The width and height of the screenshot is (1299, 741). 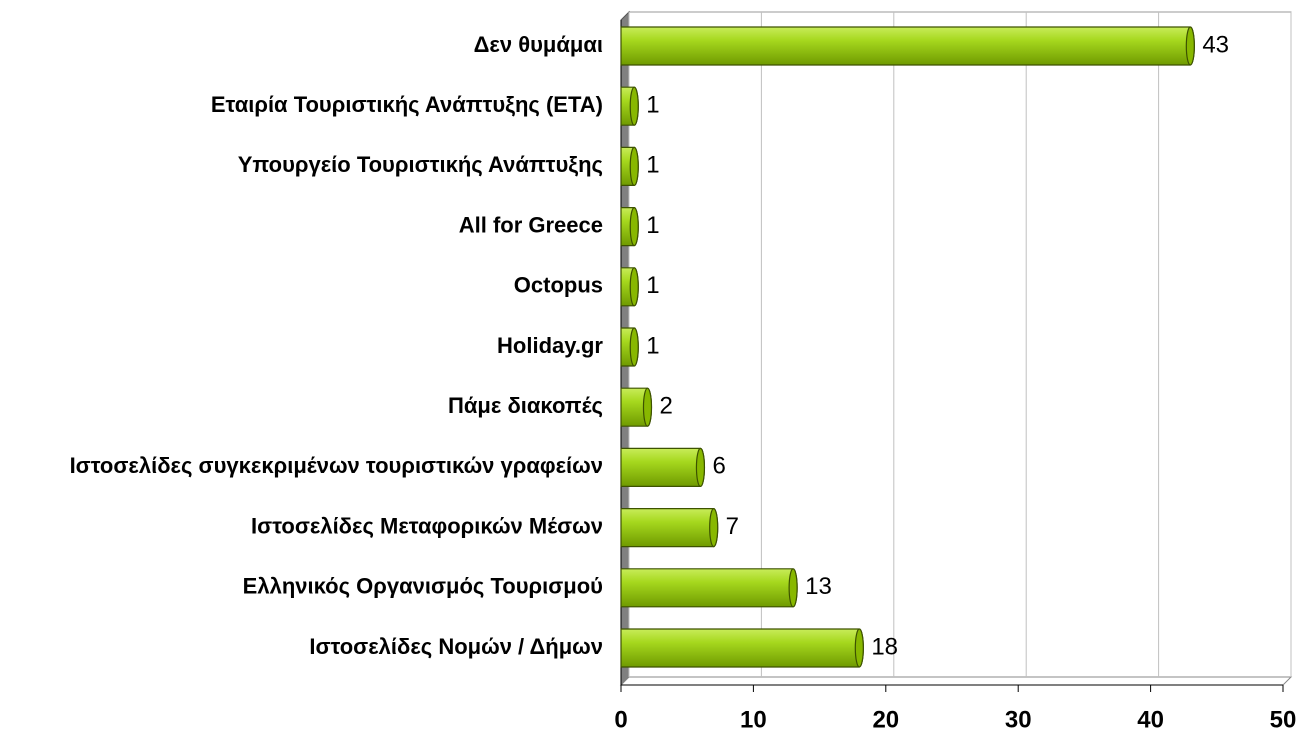 I want to click on category-label: Holiday.gr, so click(x=550, y=345).